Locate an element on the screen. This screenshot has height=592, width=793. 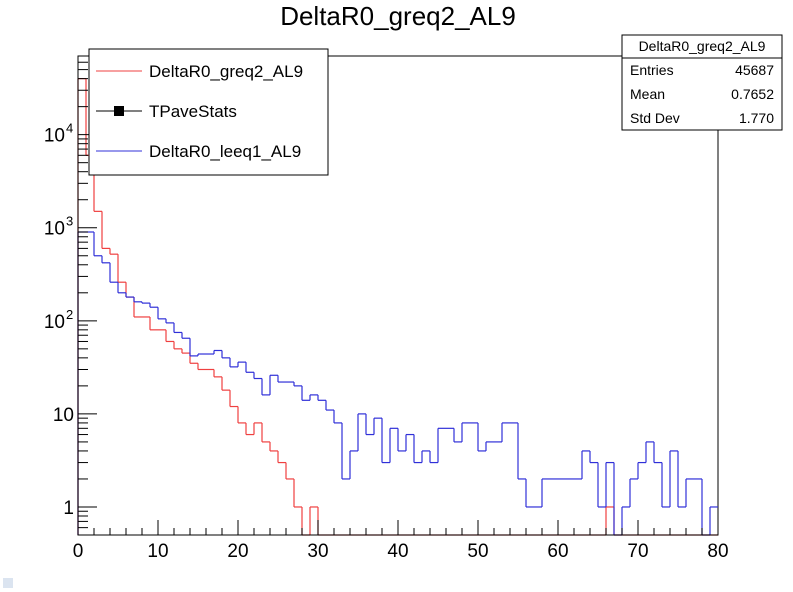
legend-swatch-tpavestats-marker is located at coordinates (119, 111).